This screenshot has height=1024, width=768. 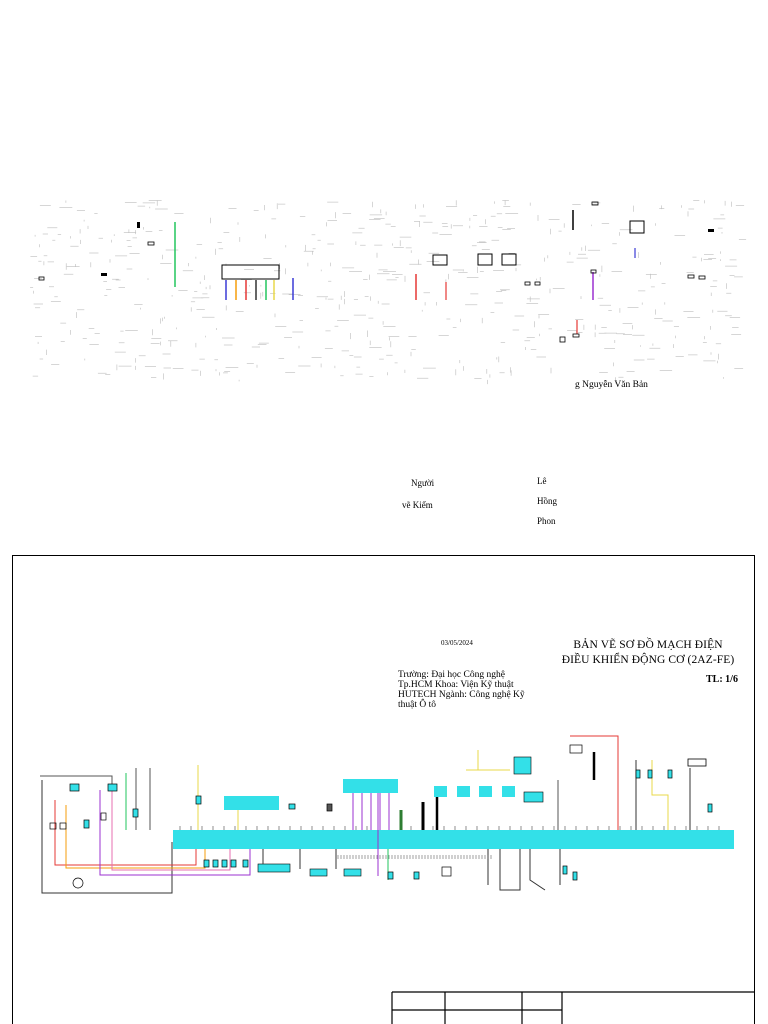 I want to click on upper-connector-block, so click(x=250, y=272).